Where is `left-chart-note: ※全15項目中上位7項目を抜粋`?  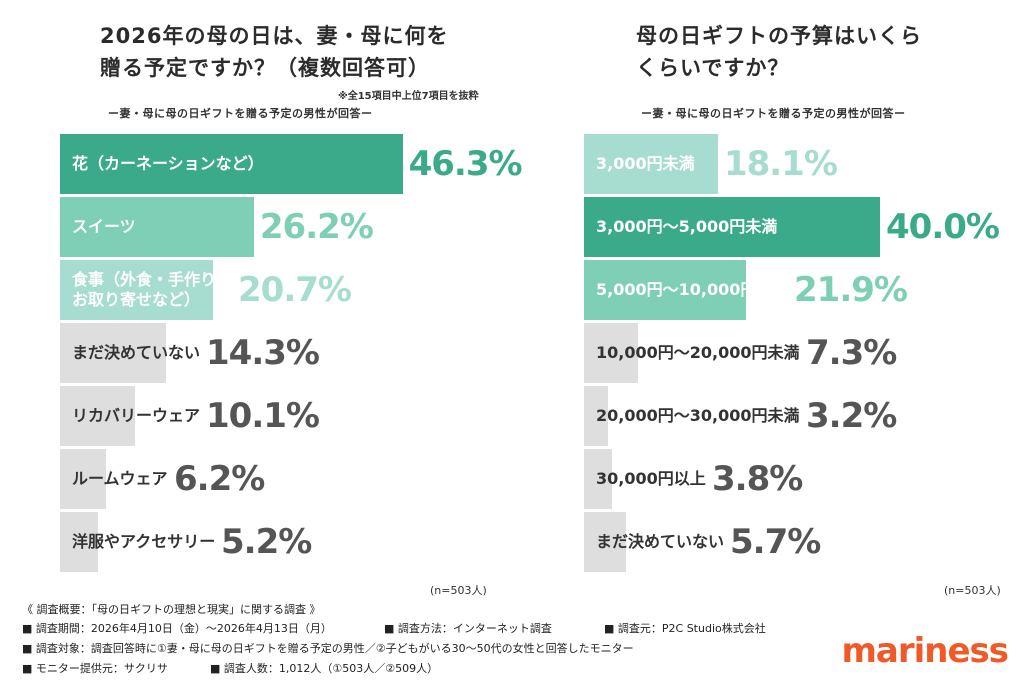
left-chart-note: ※全15項目中上位7項目を抜粋 is located at coordinates (408, 96).